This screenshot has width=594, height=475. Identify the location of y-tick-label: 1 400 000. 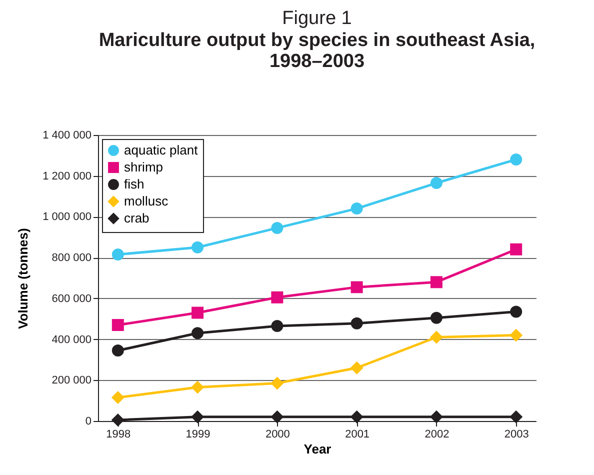
(67, 136).